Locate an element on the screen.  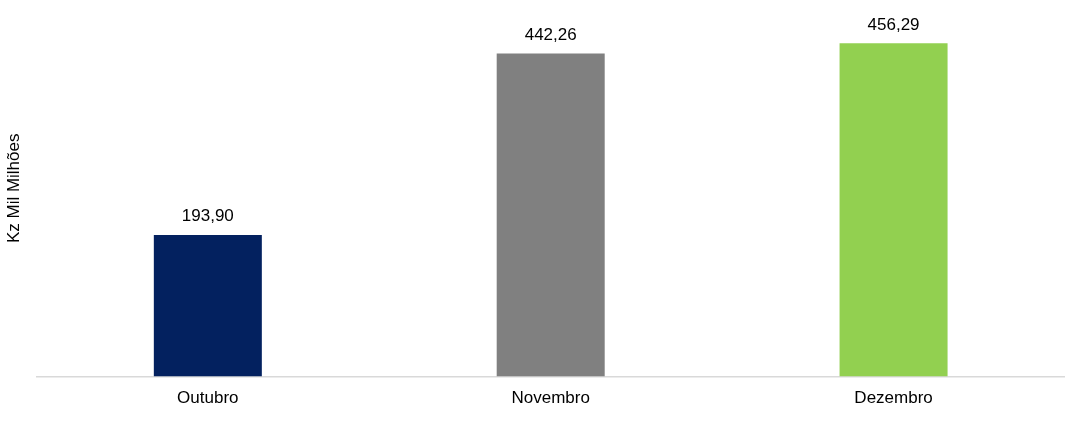
x-tick-label: Dezembro is located at coordinates (893, 398).